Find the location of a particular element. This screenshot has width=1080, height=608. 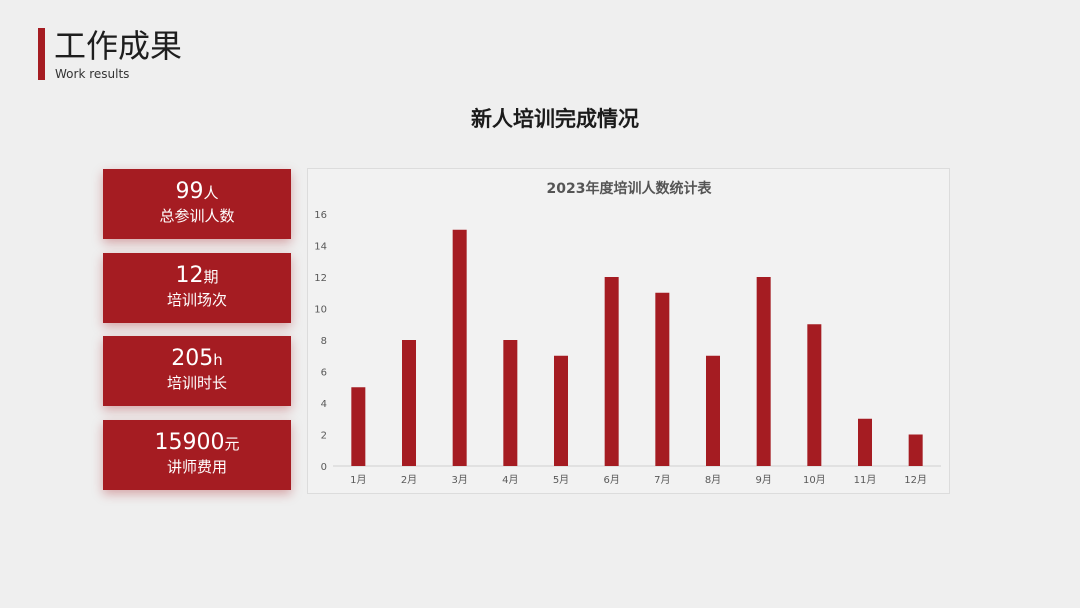

y-tick-label: 10 is located at coordinates (320, 310).